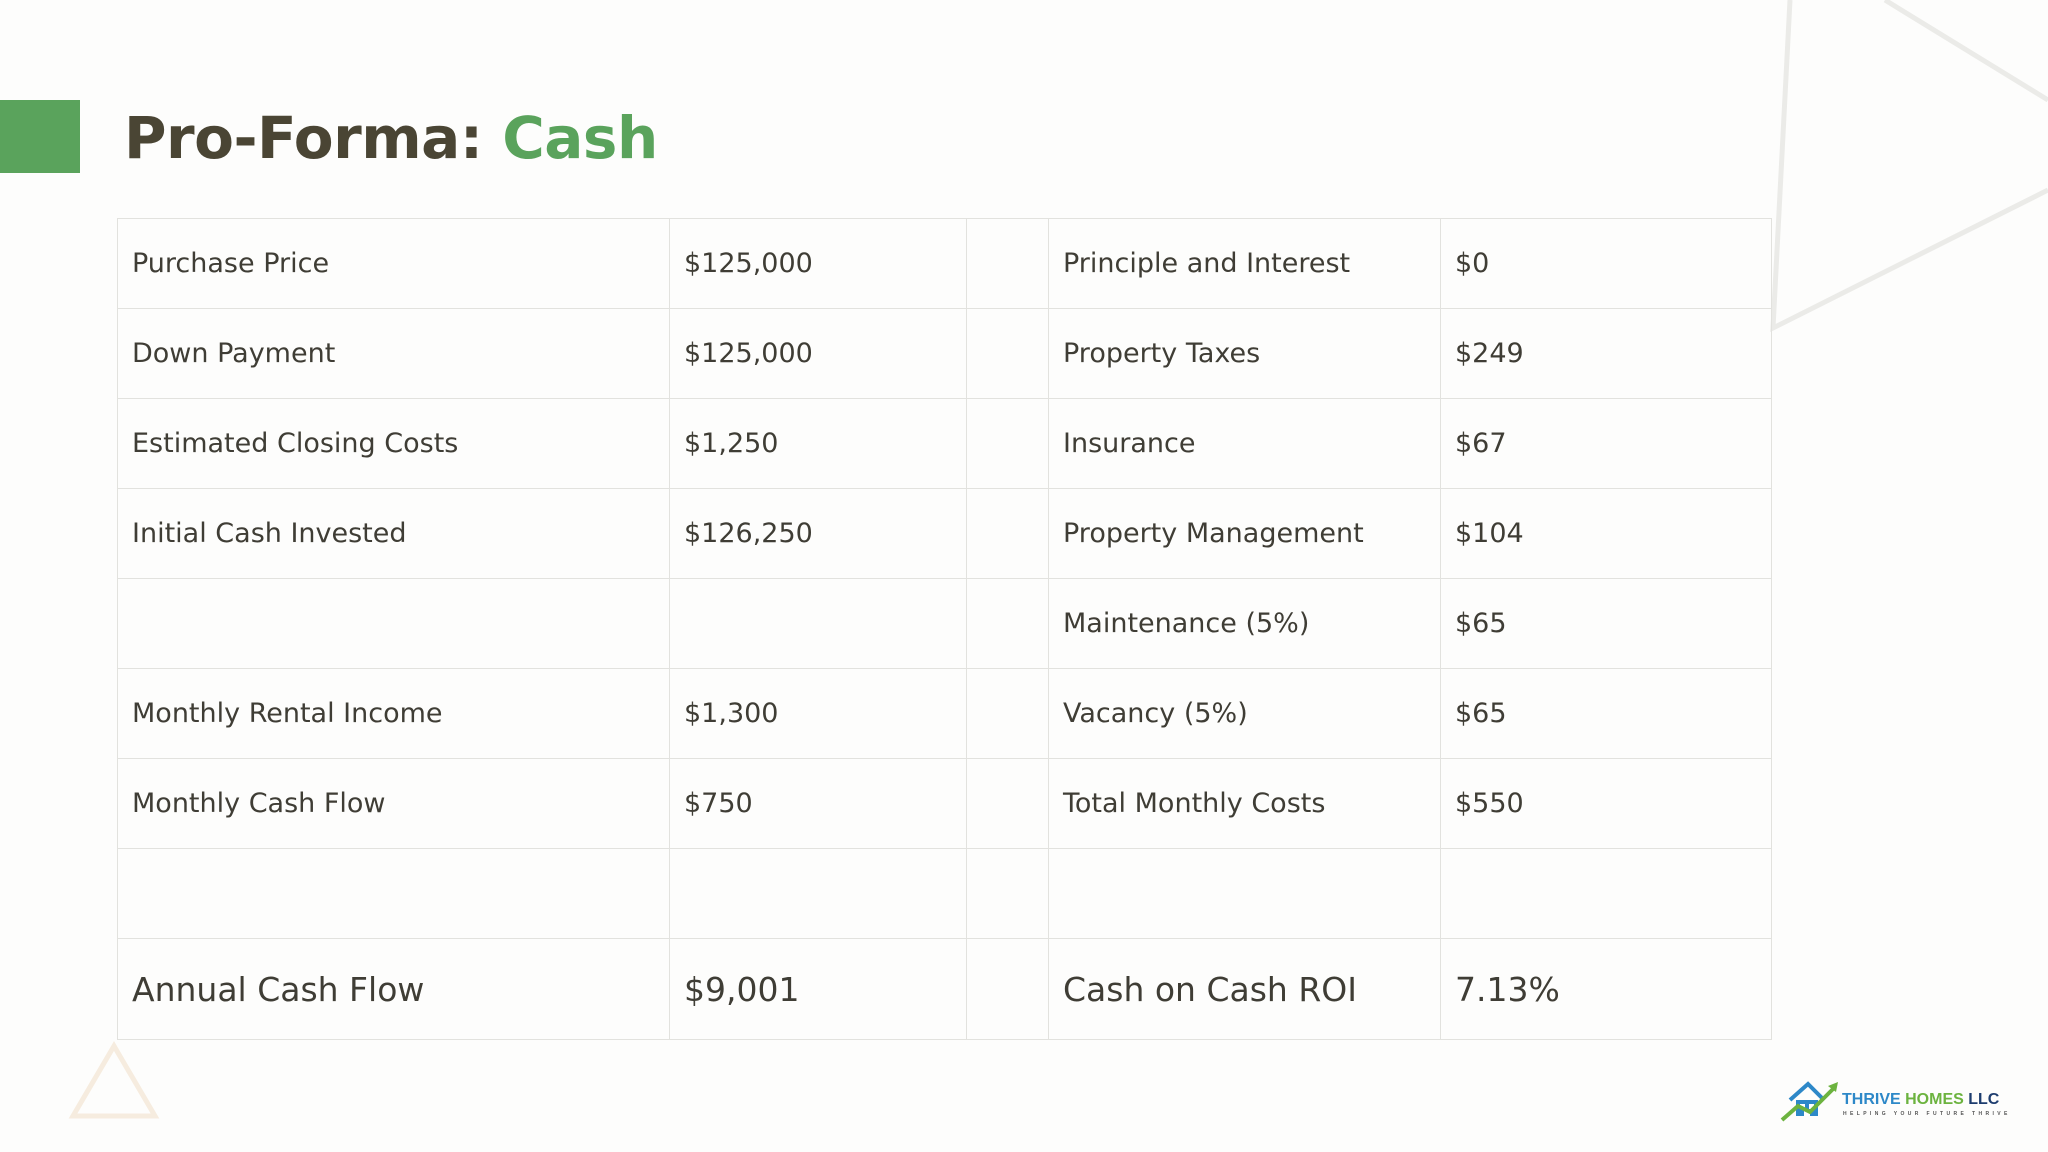 Image resolution: width=2048 pixels, height=1152 pixels. Describe the element at coordinates (818, 803) in the screenshot. I see `table-cell: $750` at that location.